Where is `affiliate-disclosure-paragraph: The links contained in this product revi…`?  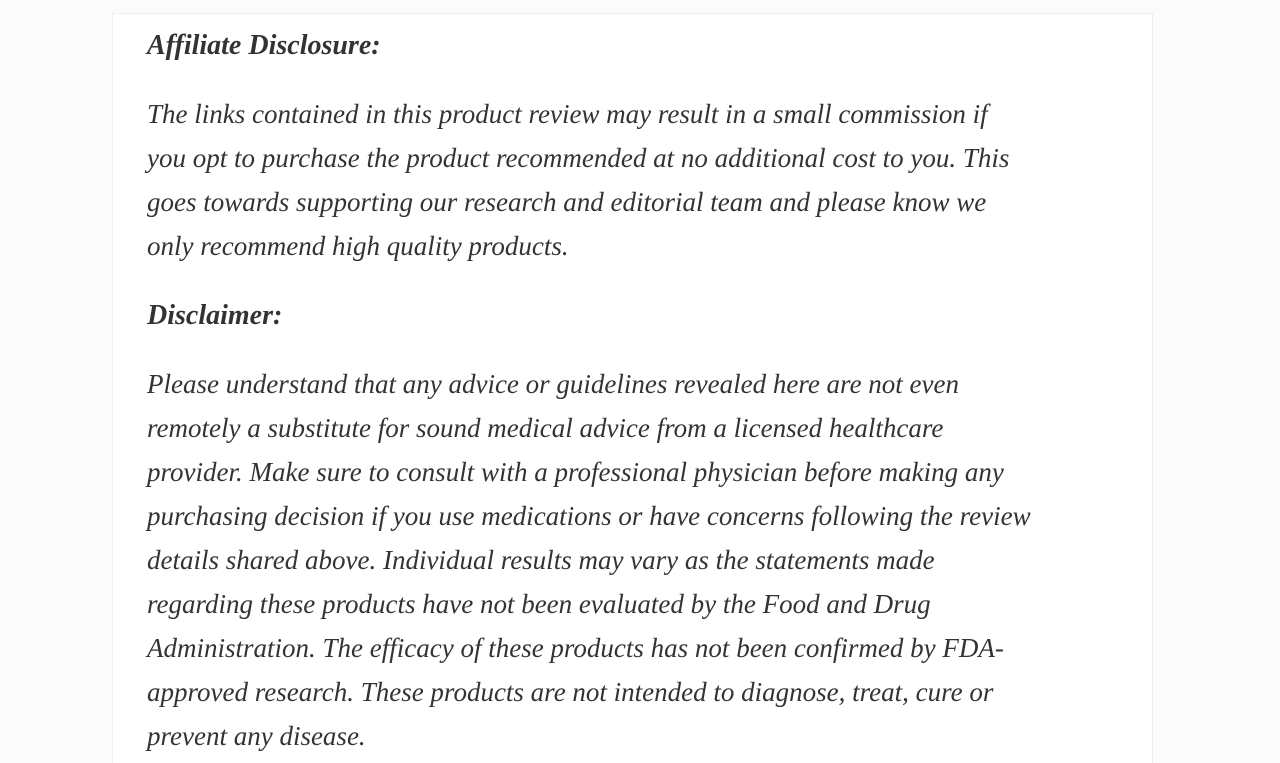
affiliate-disclosure-paragraph: The links contained in this product revi… is located at coordinates (578, 180).